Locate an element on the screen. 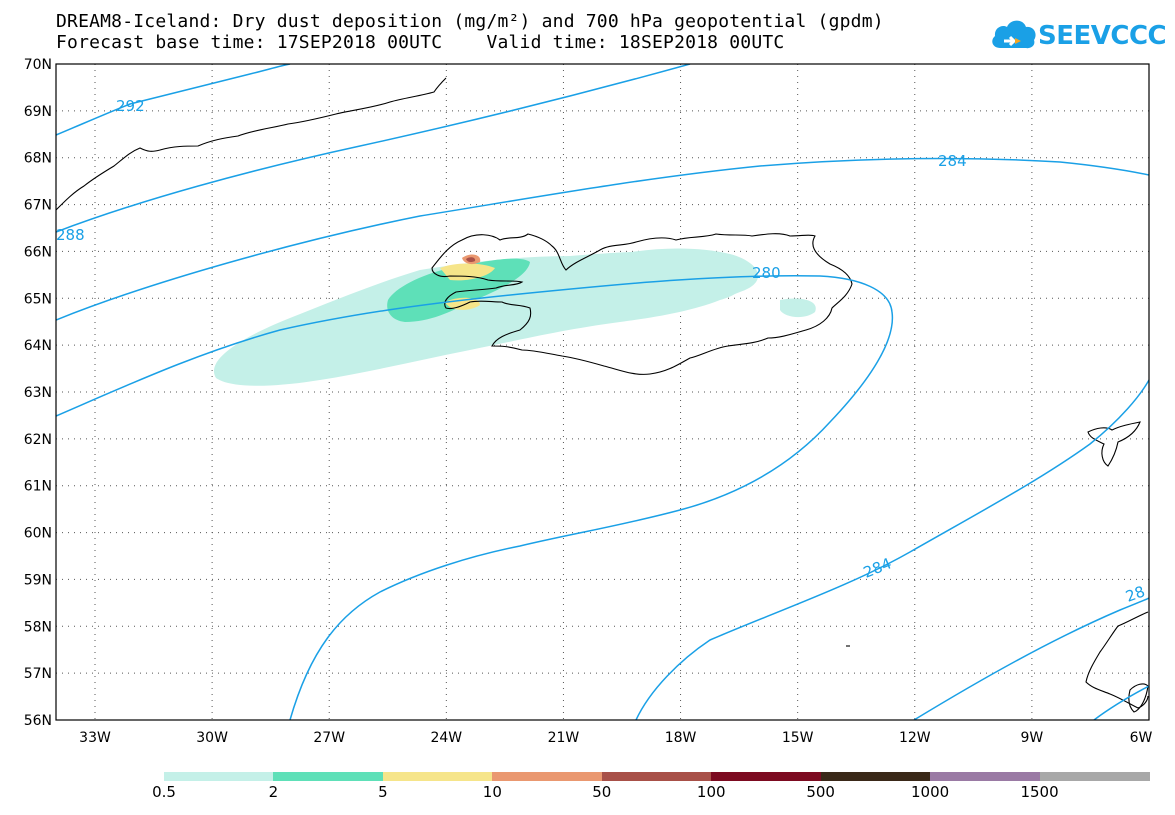  contour-label-28x: 28 is located at coordinates (1135, 593).